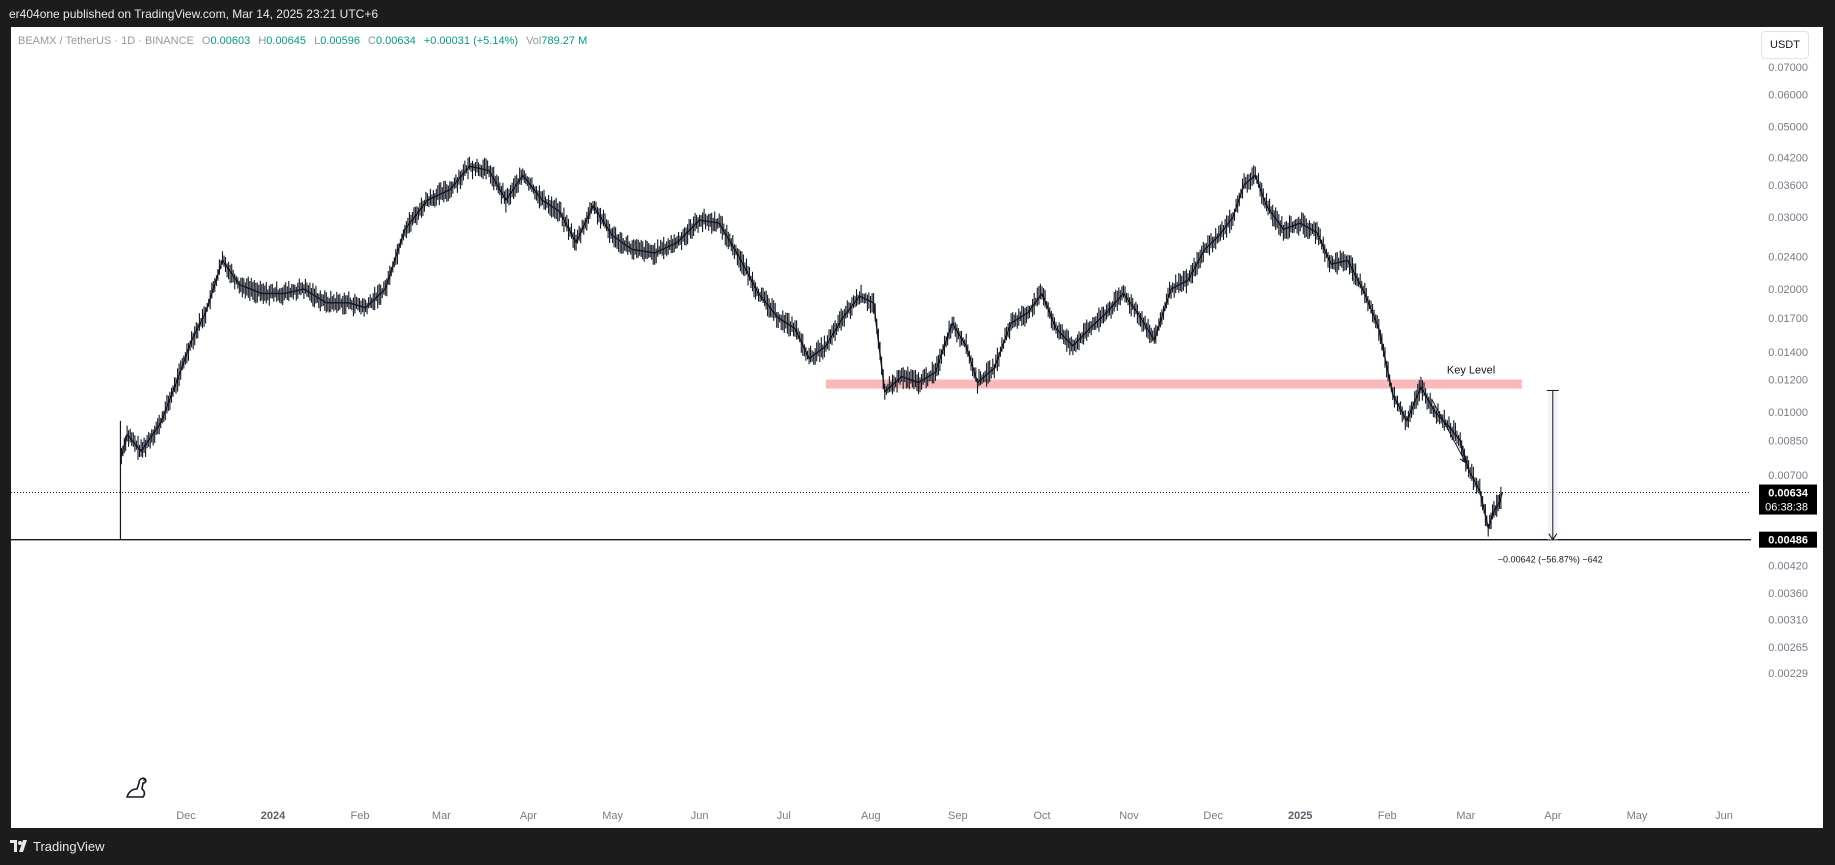 Image resolution: width=1835 pixels, height=865 pixels. What do you see at coordinates (1788, 258) in the screenshot?
I see `y-tick-label: 0.02400` at bounding box center [1788, 258].